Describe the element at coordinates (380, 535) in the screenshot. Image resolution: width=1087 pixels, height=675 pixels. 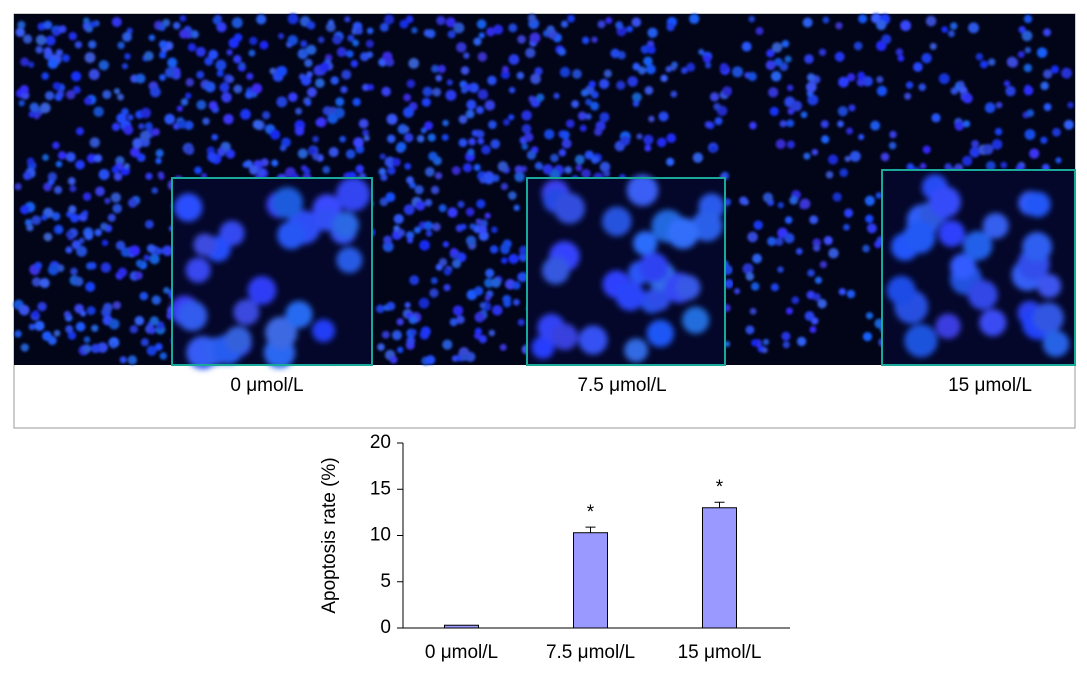
I see `y-tick-label: 10` at that location.